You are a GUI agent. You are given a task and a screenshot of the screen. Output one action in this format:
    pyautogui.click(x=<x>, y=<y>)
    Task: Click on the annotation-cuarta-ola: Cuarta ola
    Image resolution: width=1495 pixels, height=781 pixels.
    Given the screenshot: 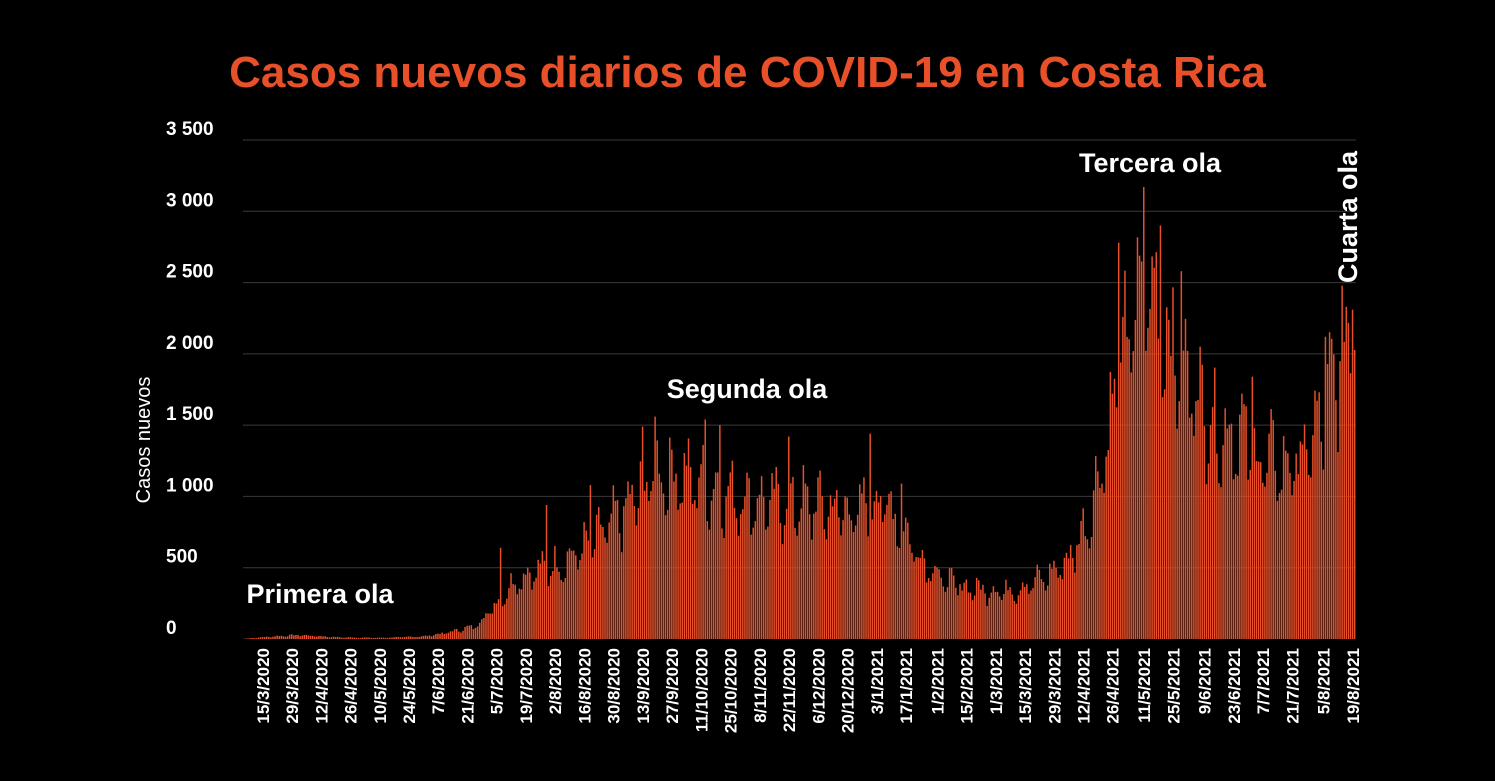 What is the action you would take?
    pyautogui.click(x=1348, y=216)
    